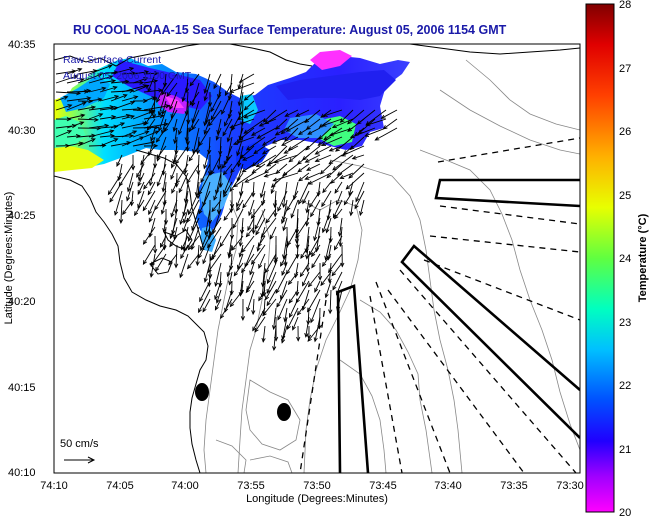 This screenshot has height=518, width=651. What do you see at coordinates (625, 450) in the screenshot?
I see `colorbar-tick: 21` at bounding box center [625, 450].